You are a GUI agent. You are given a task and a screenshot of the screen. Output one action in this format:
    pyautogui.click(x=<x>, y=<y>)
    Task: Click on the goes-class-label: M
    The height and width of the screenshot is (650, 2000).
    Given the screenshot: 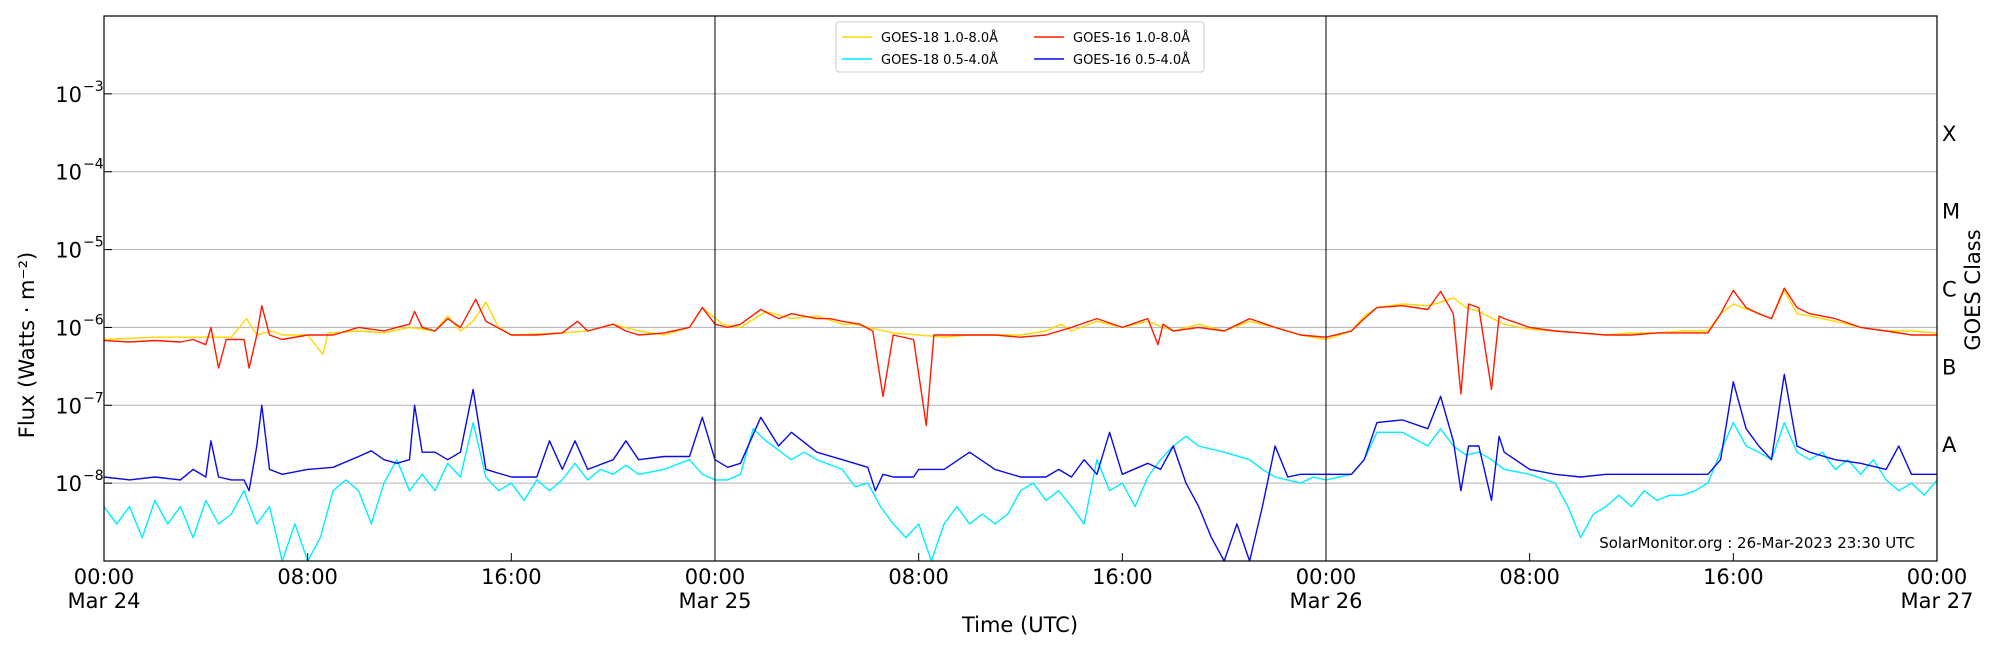 What is the action you would take?
    pyautogui.click(x=1951, y=212)
    